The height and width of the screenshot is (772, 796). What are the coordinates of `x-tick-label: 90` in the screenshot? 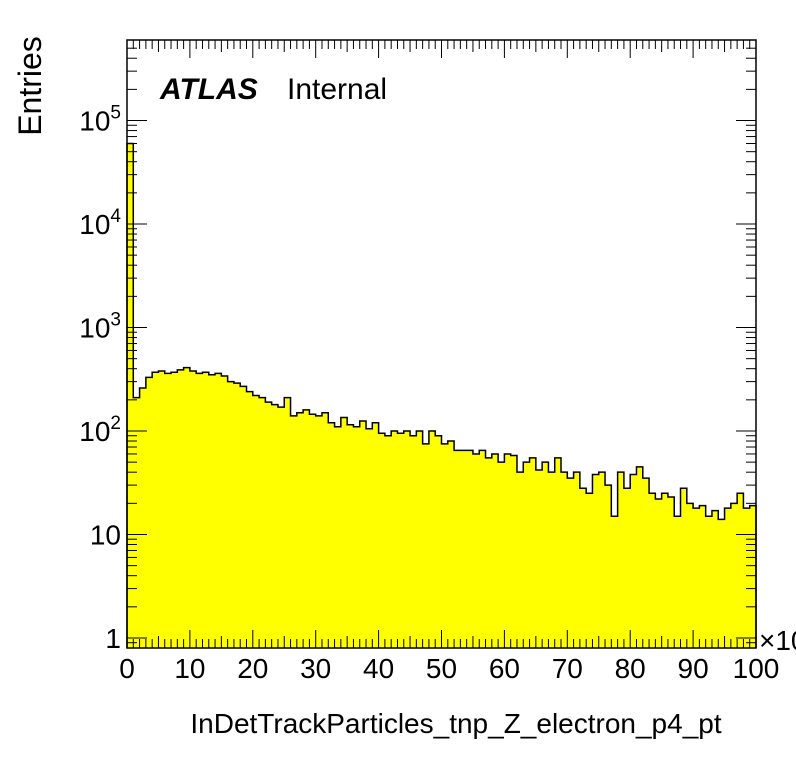 It's located at (693, 668).